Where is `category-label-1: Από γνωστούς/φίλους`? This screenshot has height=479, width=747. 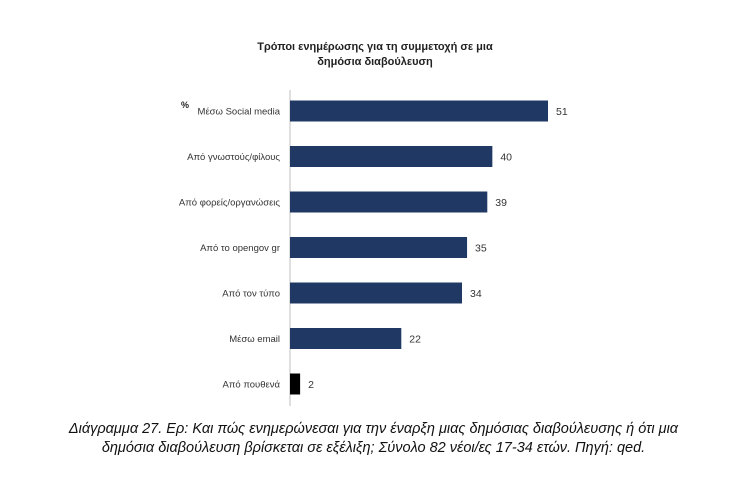
category-label-1: Από γνωστούς/φίλους is located at coordinates (233, 157).